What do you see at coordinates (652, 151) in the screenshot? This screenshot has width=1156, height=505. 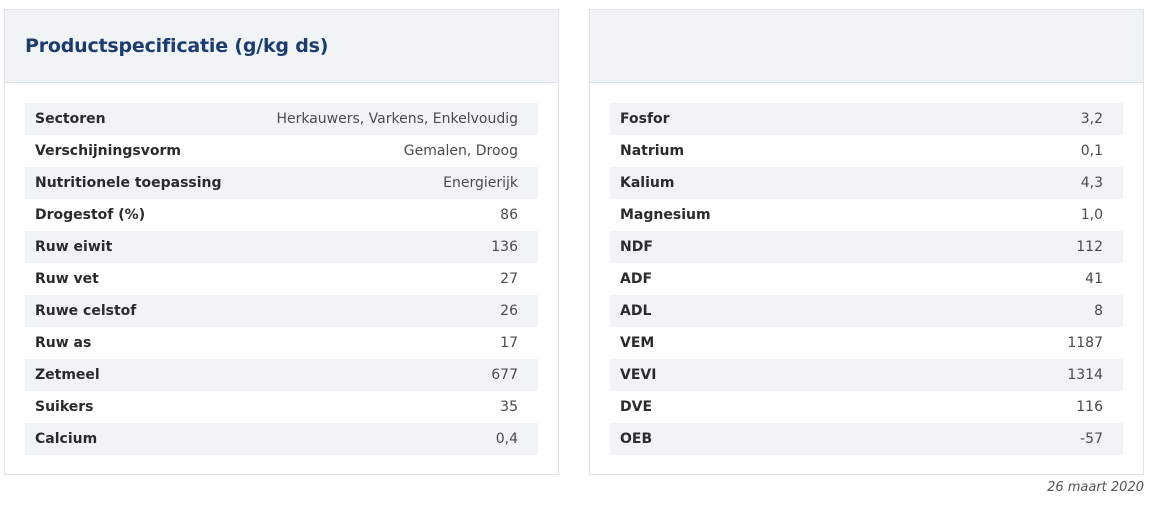 I see `row-label: Natrium` at bounding box center [652, 151].